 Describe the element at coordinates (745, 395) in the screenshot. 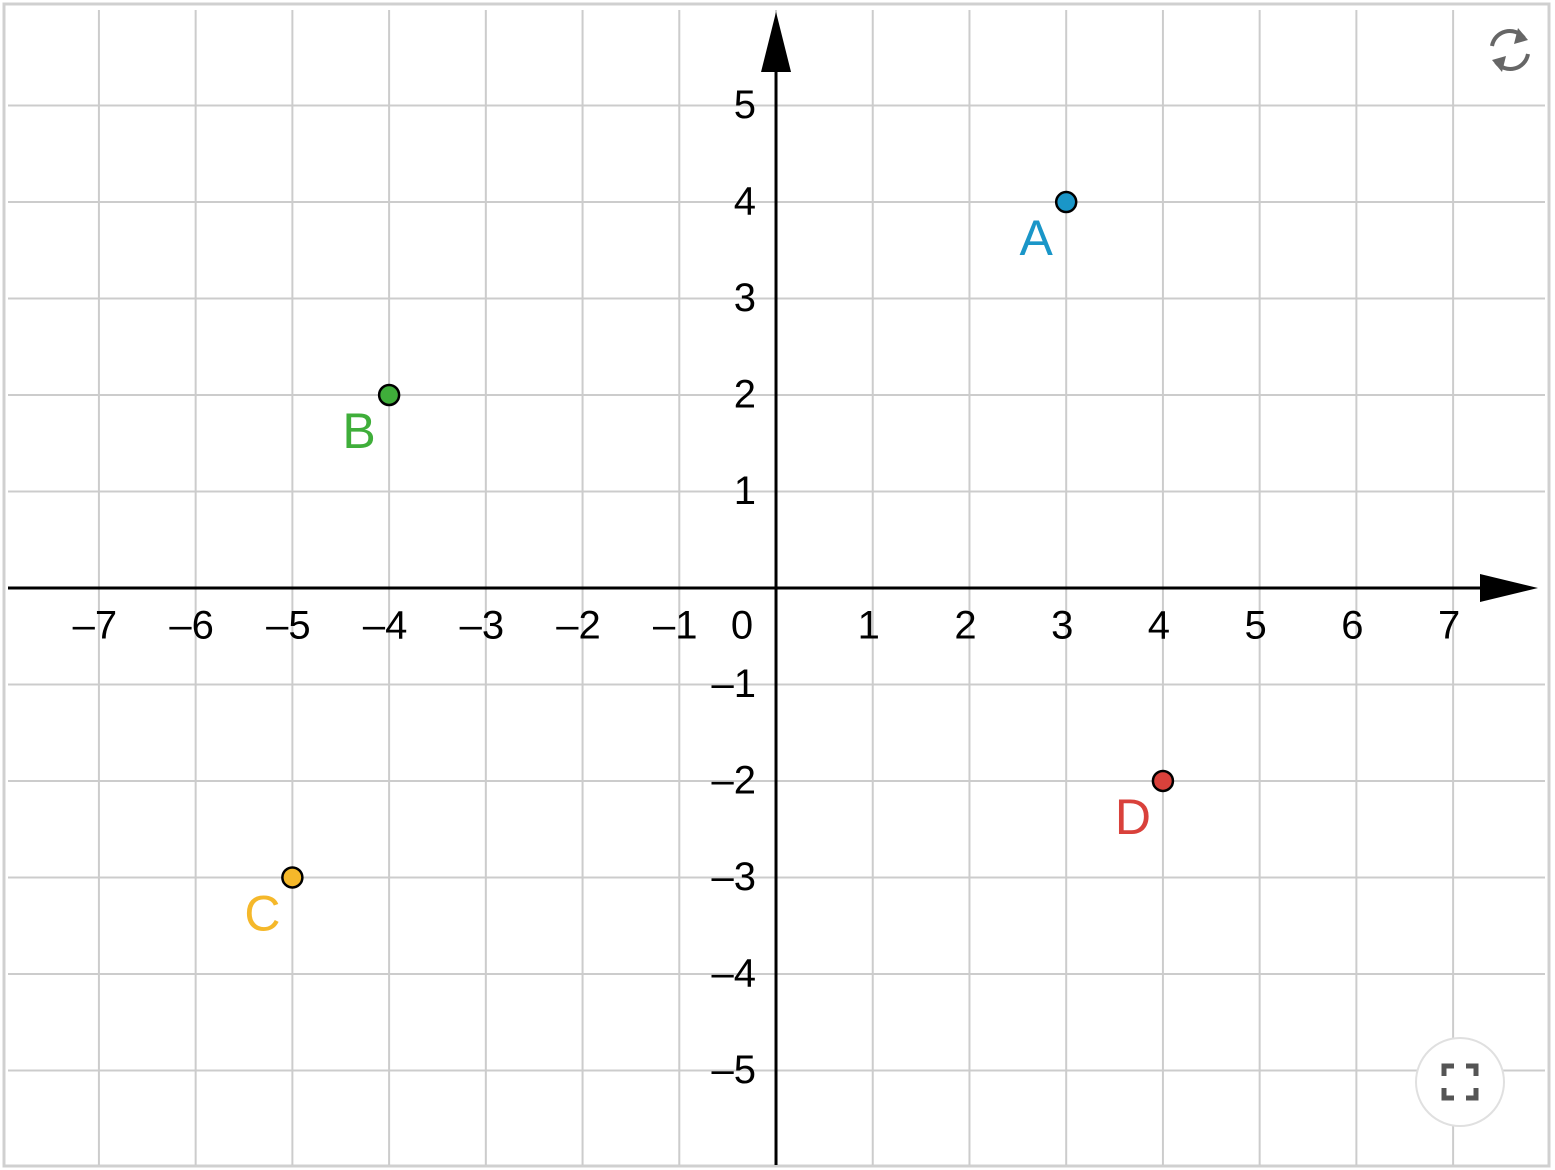

I see `y-tick-label: 2` at that location.